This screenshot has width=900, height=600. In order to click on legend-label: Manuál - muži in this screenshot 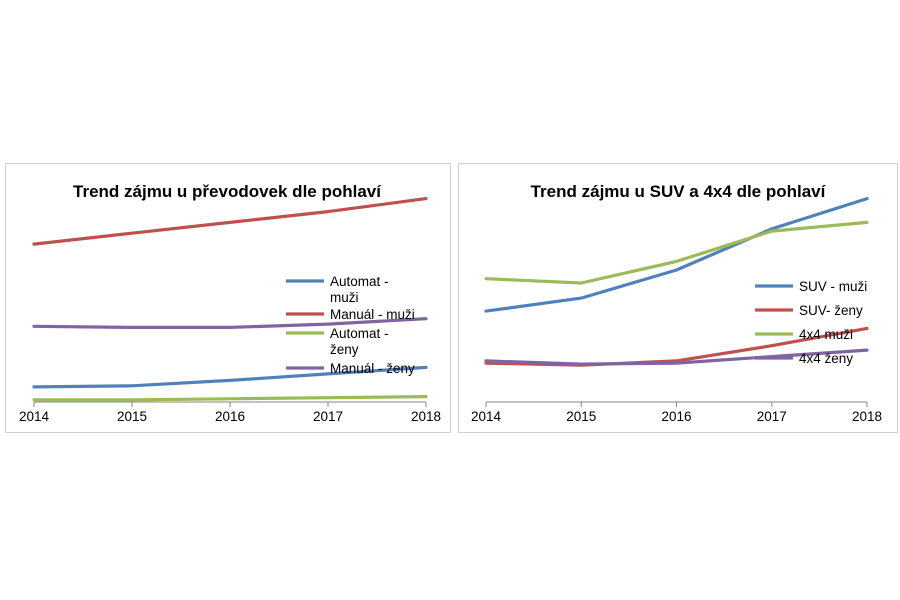, I will do `click(372, 314)`.